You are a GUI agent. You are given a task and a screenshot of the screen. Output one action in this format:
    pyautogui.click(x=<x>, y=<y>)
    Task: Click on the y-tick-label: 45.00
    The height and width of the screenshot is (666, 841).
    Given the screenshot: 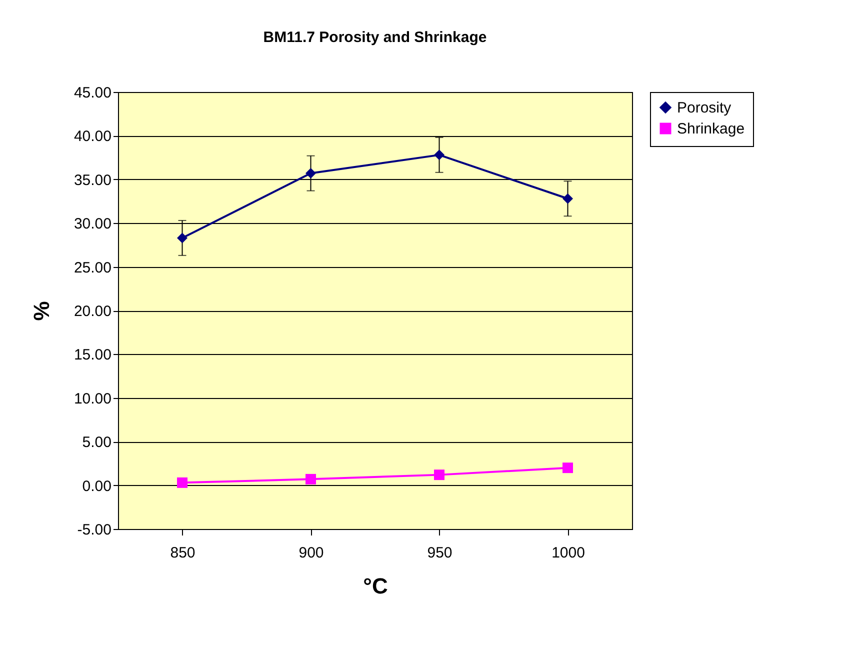 What is the action you would take?
    pyautogui.click(x=93, y=93)
    